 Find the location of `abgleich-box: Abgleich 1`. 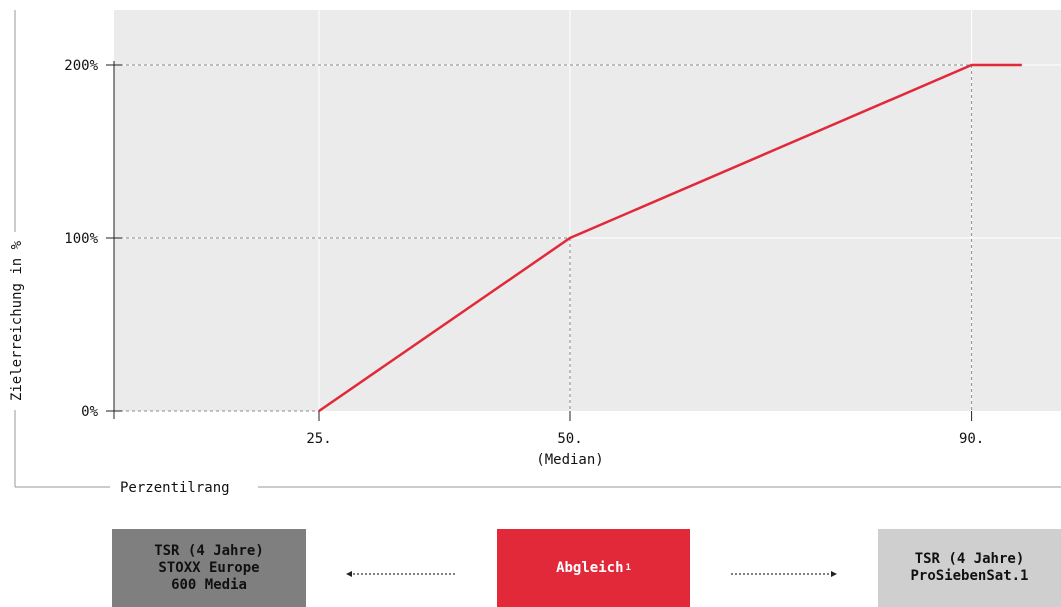

abgleich-box: Abgleich 1 is located at coordinates (593, 568).